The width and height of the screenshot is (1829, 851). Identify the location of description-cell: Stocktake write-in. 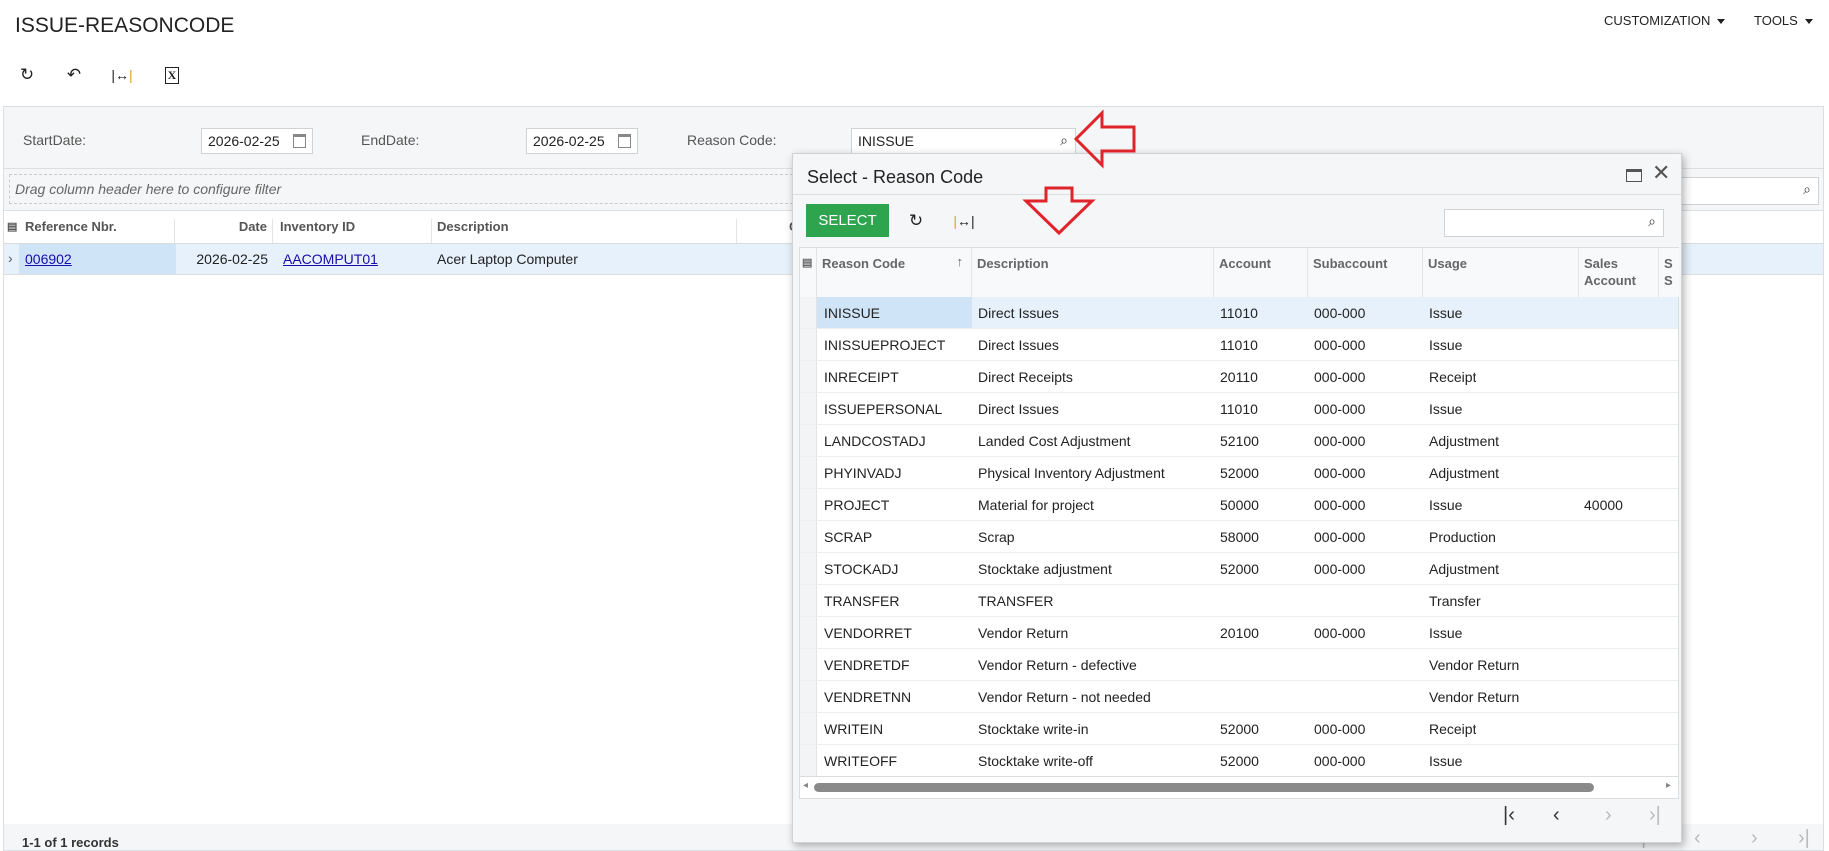
(1033, 729).